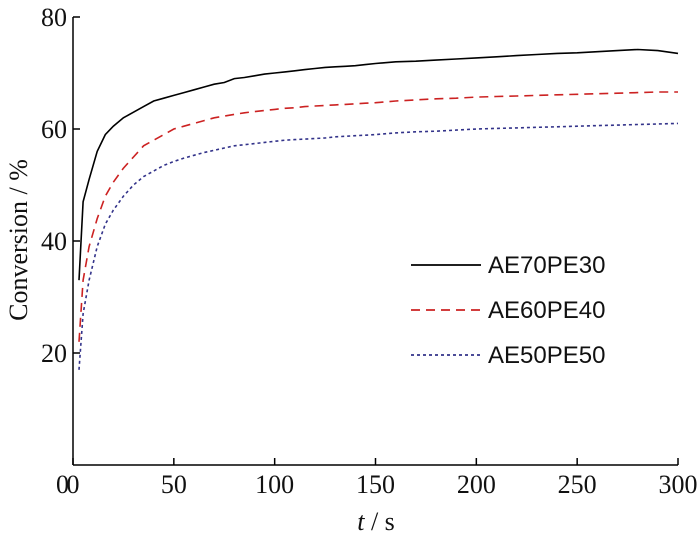 The width and height of the screenshot is (700, 542). What do you see at coordinates (379, 521) in the screenshot?
I see `x-axis-title-rest: / s` at bounding box center [379, 521].